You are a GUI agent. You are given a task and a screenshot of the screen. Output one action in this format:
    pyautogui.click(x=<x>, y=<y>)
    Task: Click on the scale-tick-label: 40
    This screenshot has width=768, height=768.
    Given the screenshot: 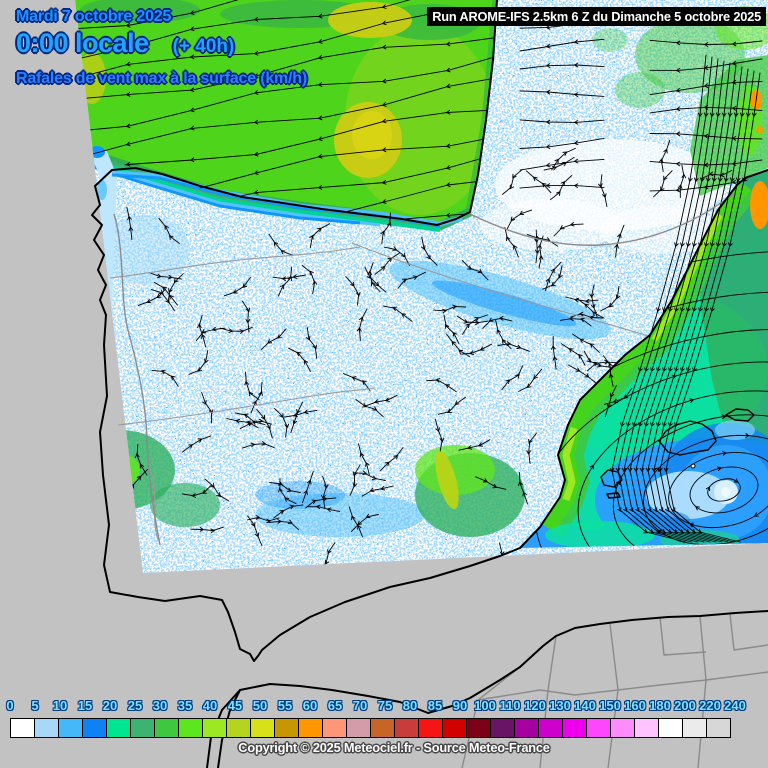 What is the action you would take?
    pyautogui.click(x=210, y=705)
    